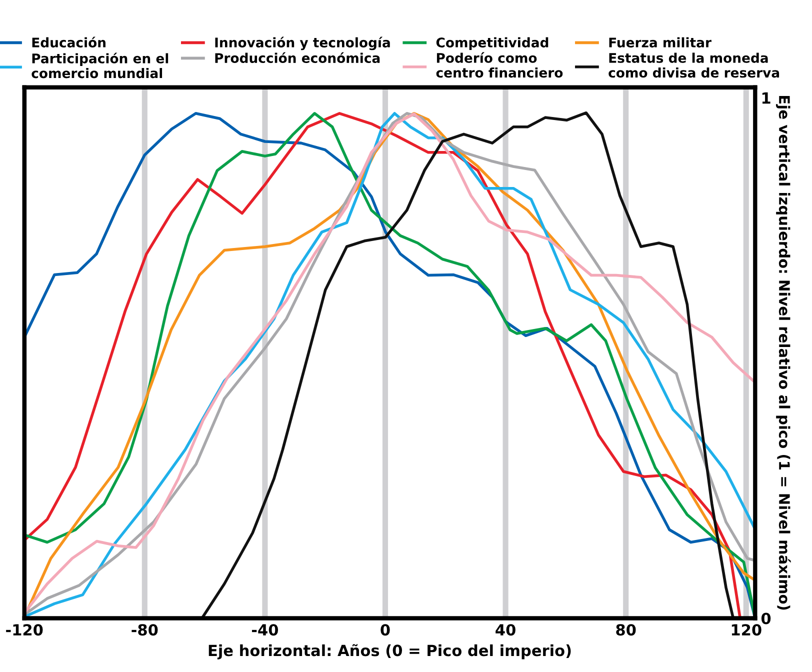 Image resolution: width=812 pixels, height=672 pixels. What do you see at coordinates (626, 630) in the screenshot?
I see `x-tick-label: 80` at bounding box center [626, 630].